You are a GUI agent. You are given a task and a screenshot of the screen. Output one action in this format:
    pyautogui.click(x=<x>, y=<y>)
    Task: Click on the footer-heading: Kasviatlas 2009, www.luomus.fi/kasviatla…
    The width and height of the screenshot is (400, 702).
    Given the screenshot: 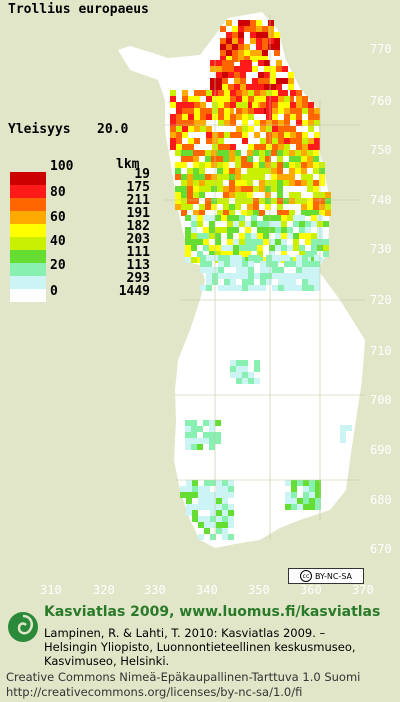 What is the action you would take?
    pyautogui.click(x=212, y=612)
    